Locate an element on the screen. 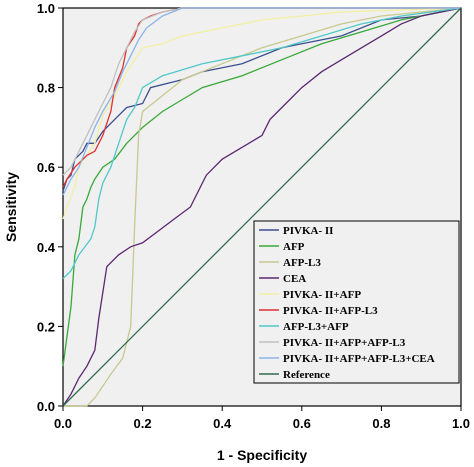  x-tick-label: 0.8 is located at coordinates (381, 423).